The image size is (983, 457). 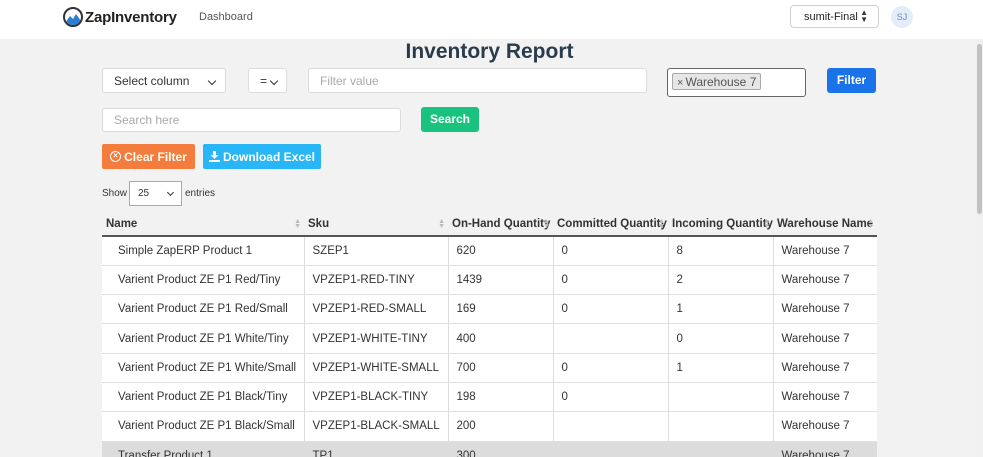 I want to click on cell-incoming: 2, so click(x=721, y=280).